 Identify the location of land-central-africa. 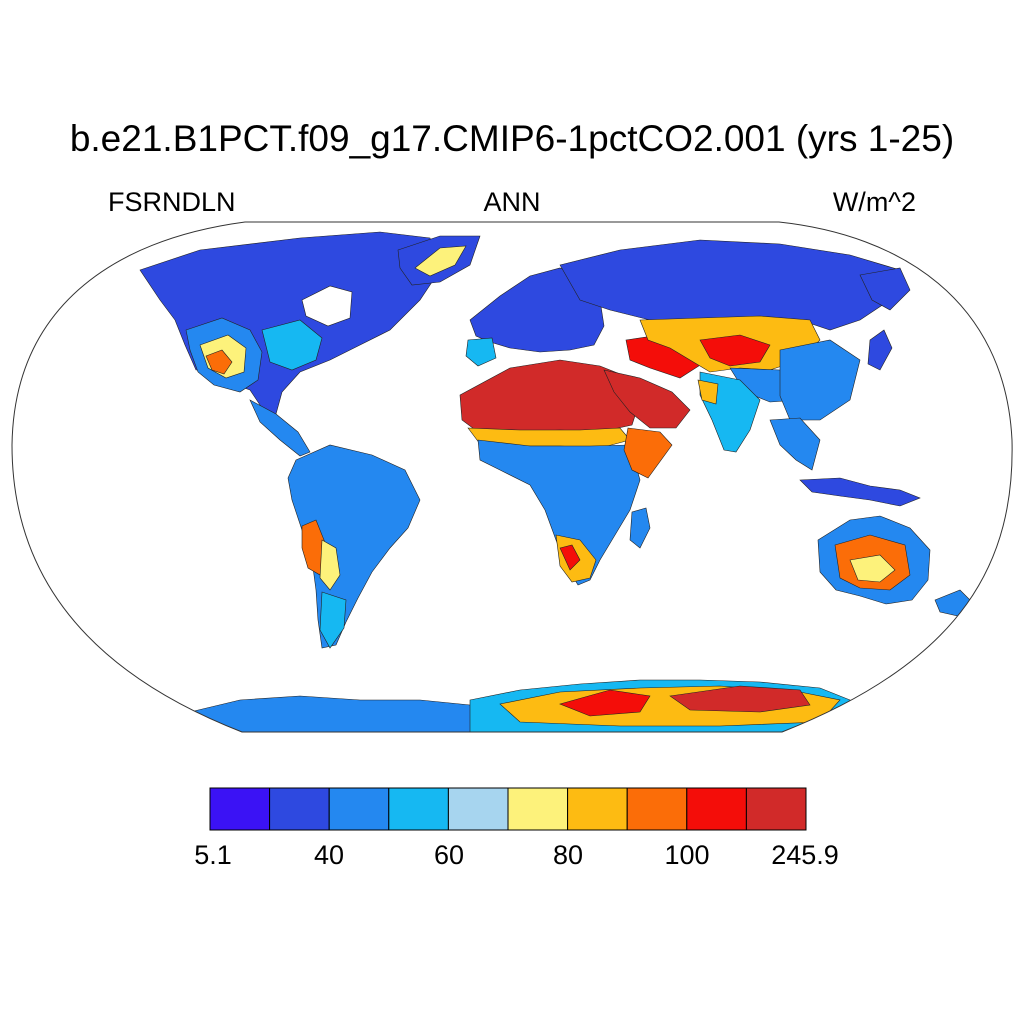
(559, 512).